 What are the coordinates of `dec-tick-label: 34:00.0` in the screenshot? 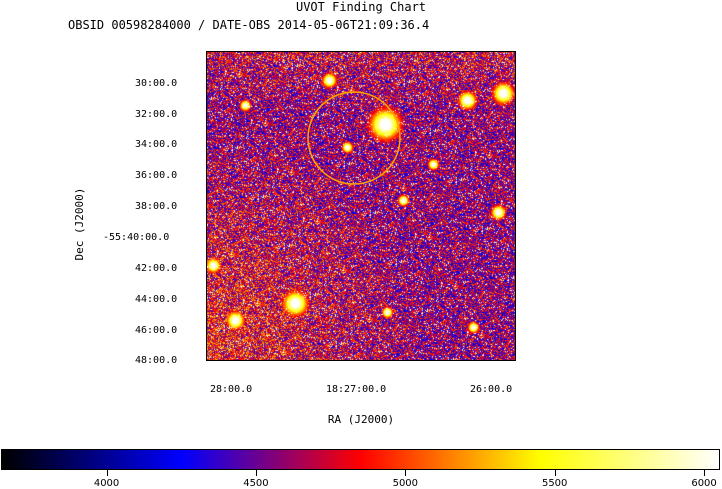 It's located at (156, 144).